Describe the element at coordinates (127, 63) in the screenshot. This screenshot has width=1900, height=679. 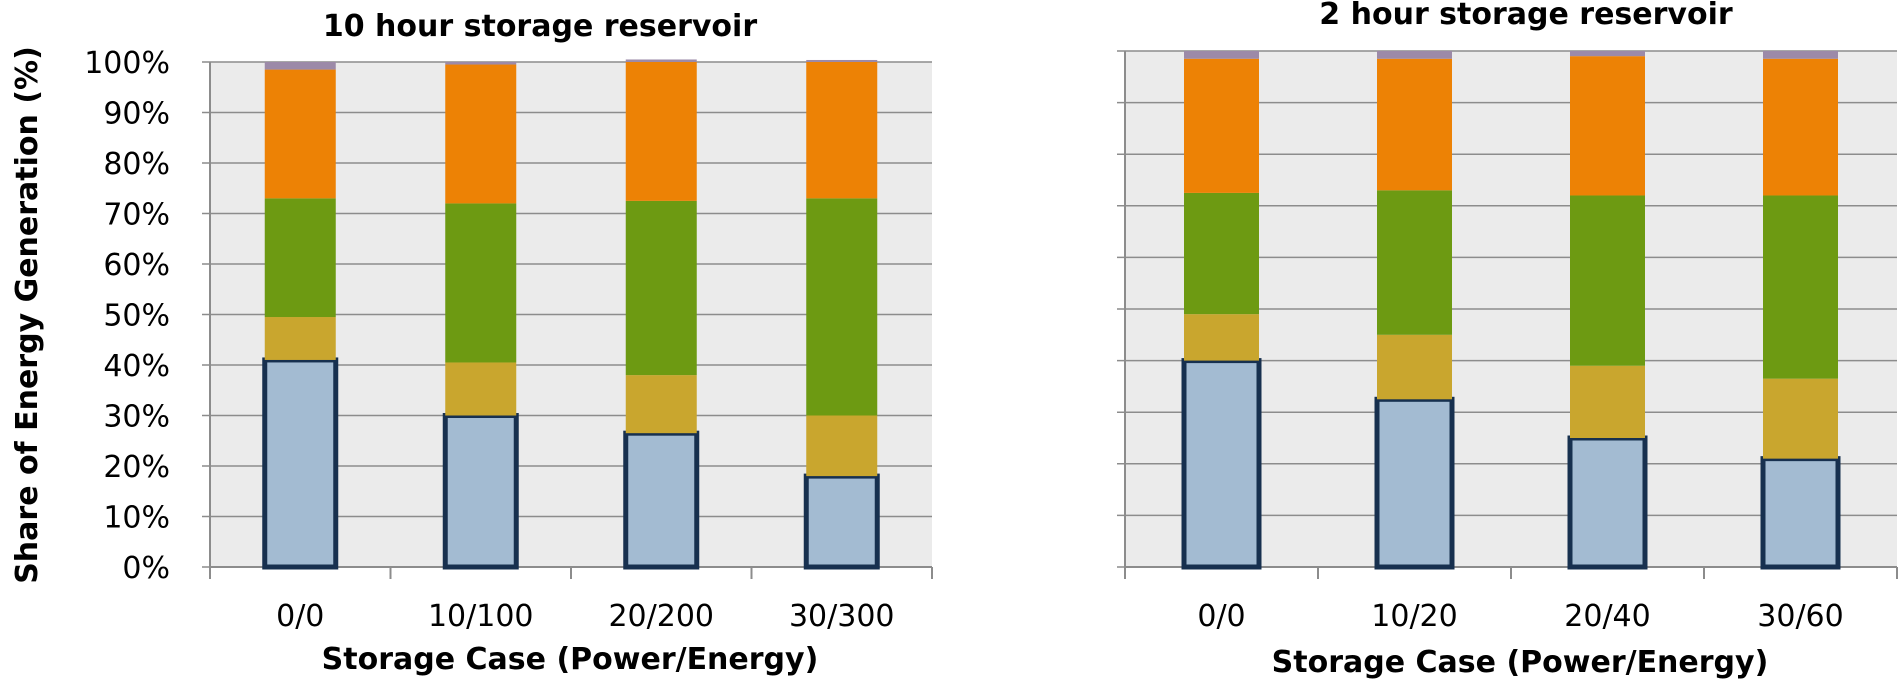
I see `y-tick-label: 100%` at that location.